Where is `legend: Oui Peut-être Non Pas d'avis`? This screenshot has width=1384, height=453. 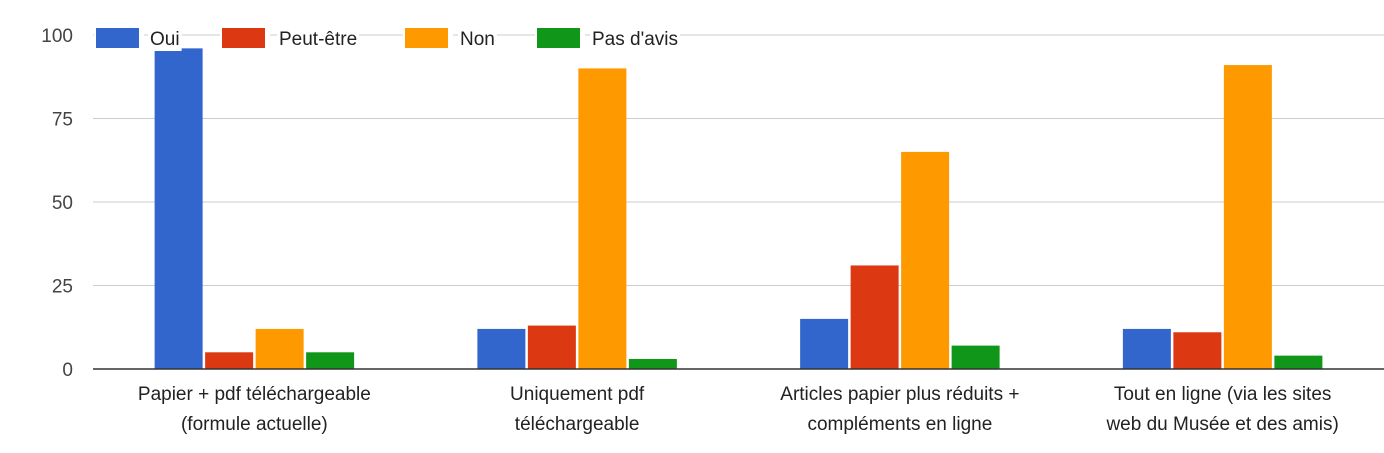 legend: Oui Peut-être Non Pas d'avis is located at coordinates (387, 38).